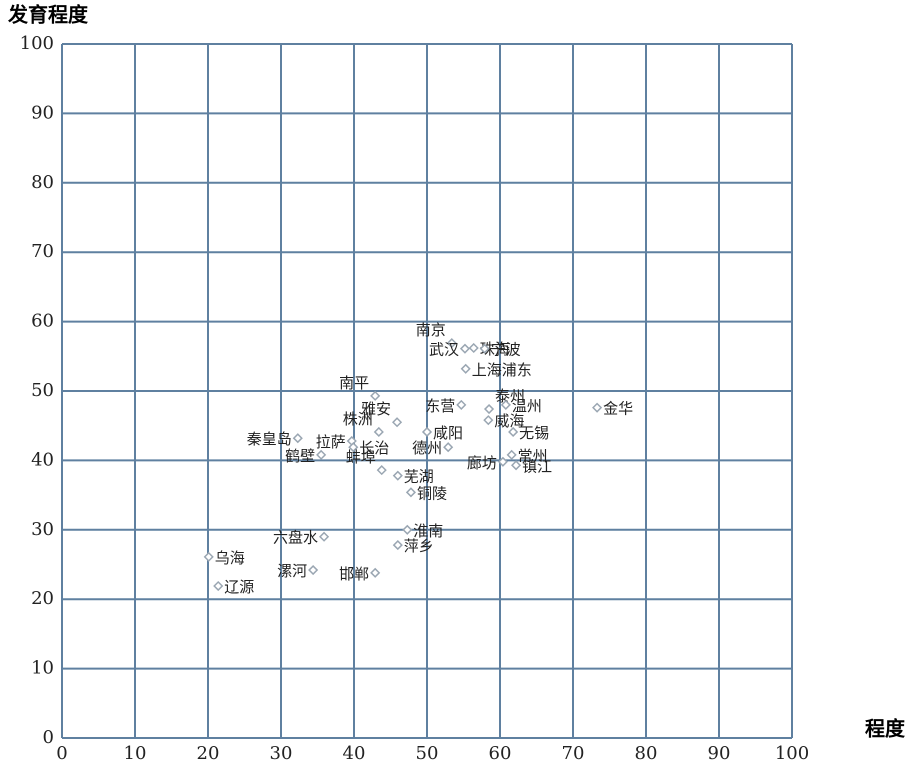 The width and height of the screenshot is (910, 772). Describe the element at coordinates (42, 251) in the screenshot. I see `y-tick-label: 70` at that location.